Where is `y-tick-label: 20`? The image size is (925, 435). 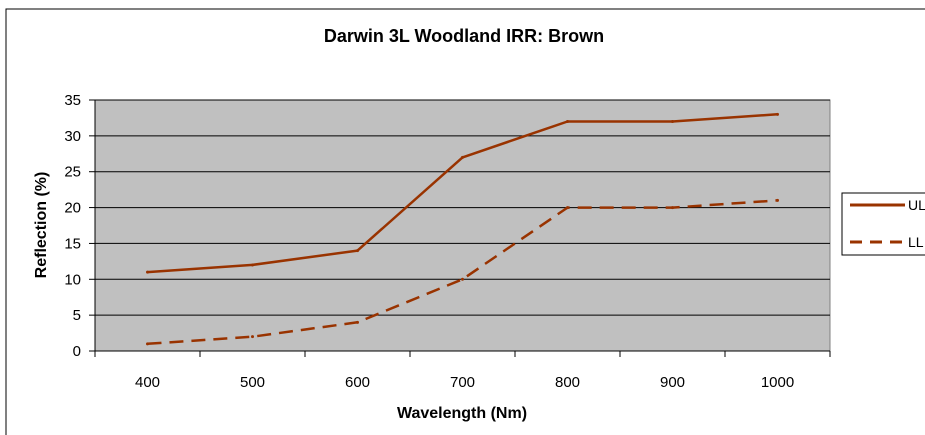 y-tick-label: 20 is located at coordinates (72, 208).